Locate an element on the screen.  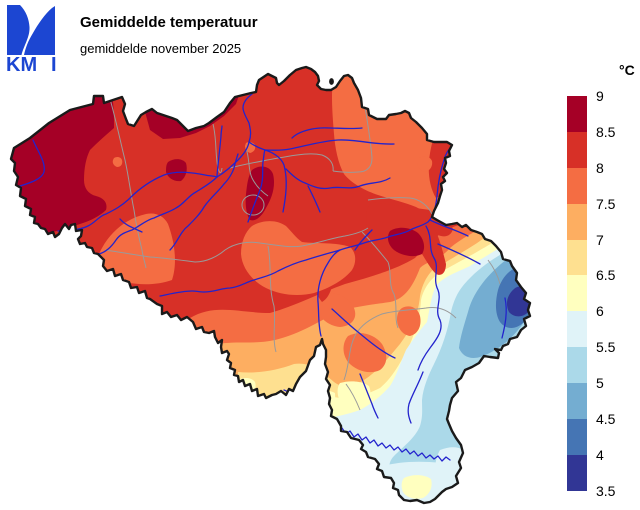
svg-text: 7 is located at coordinates (600, 240).